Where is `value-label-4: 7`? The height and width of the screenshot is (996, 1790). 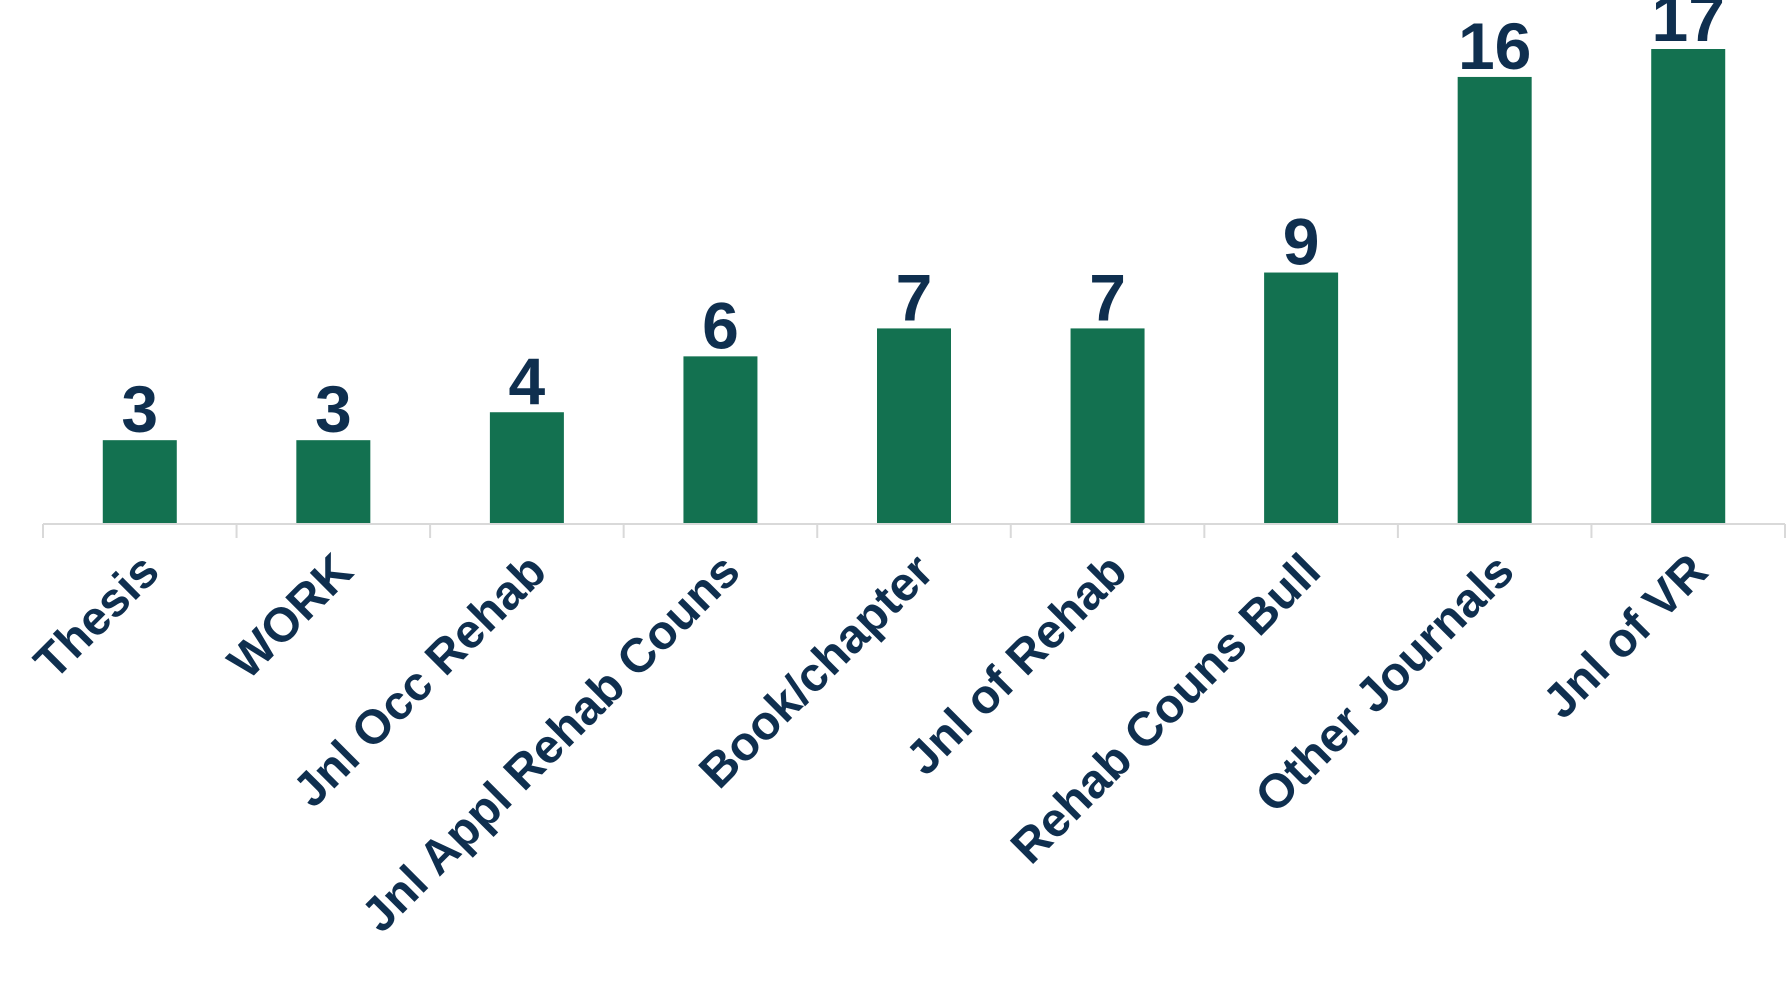
value-label-4: 7 is located at coordinates (914, 297).